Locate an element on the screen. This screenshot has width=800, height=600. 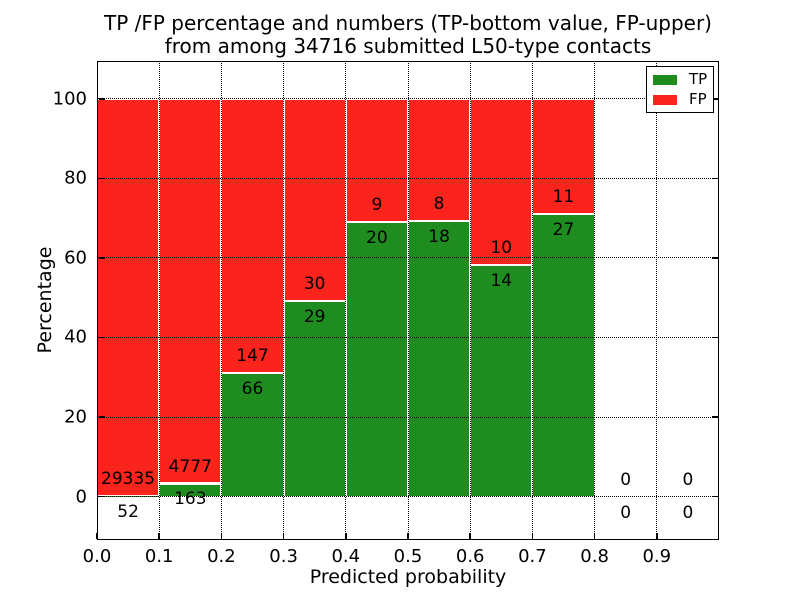
x-axis-label: Predicted probability is located at coordinates (408, 577).